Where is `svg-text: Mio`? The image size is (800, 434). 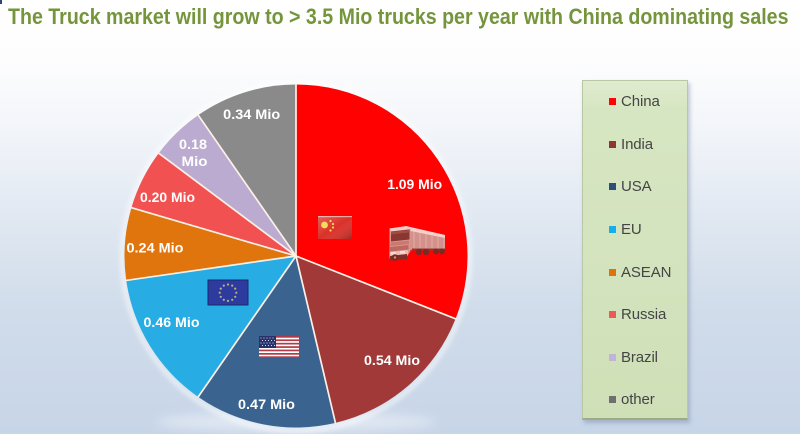
svg-text: Mio is located at coordinates (195, 161).